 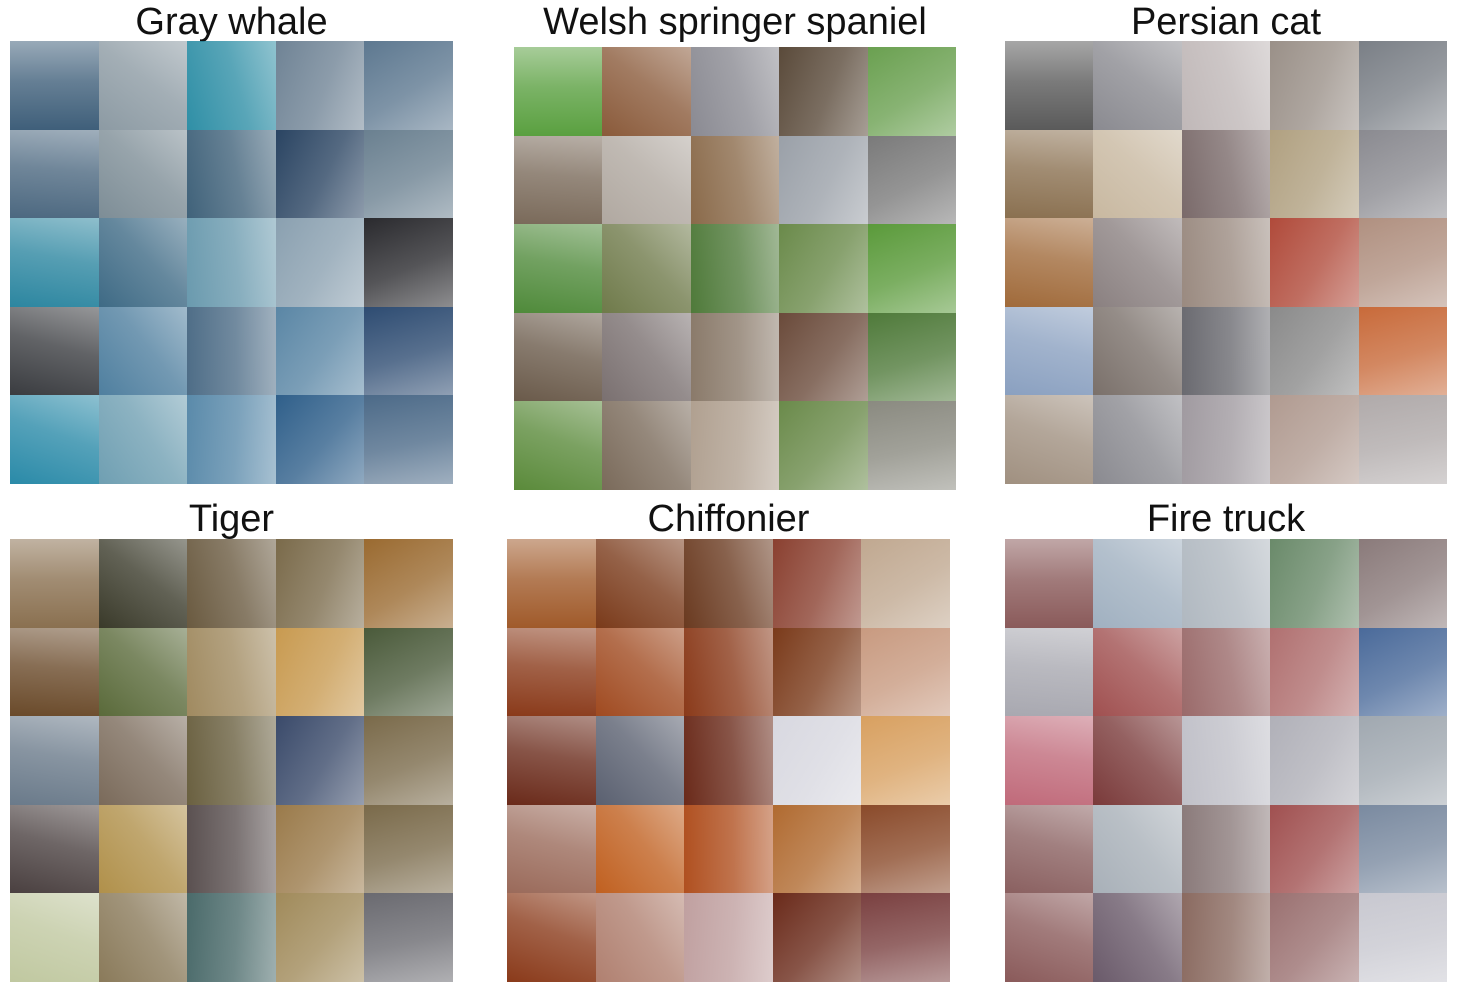 What do you see at coordinates (231, 22) in the screenshot?
I see `panel-title: Gray whale` at bounding box center [231, 22].